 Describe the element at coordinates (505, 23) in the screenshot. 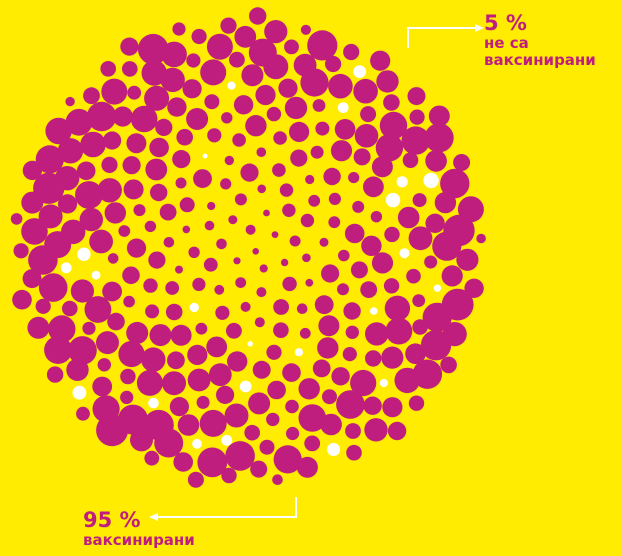

I see `unvaccinated-percent: 5 %` at that location.